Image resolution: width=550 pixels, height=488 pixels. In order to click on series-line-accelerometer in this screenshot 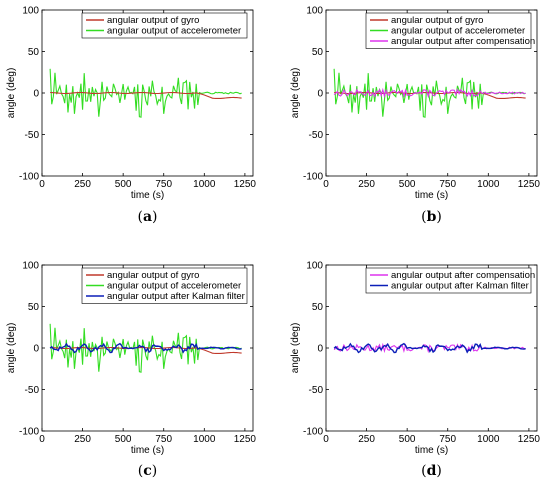, I will do `click(145, 93)`.